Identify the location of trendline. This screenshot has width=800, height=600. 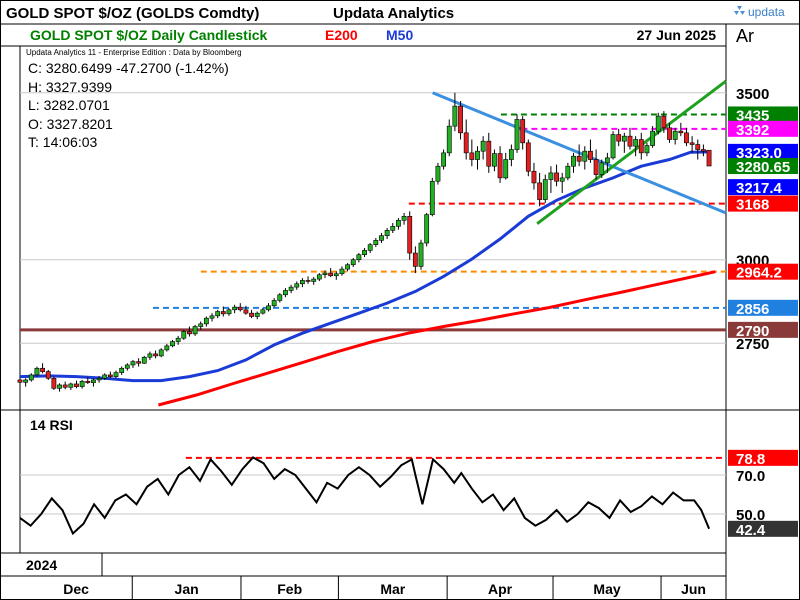
(631, 152).